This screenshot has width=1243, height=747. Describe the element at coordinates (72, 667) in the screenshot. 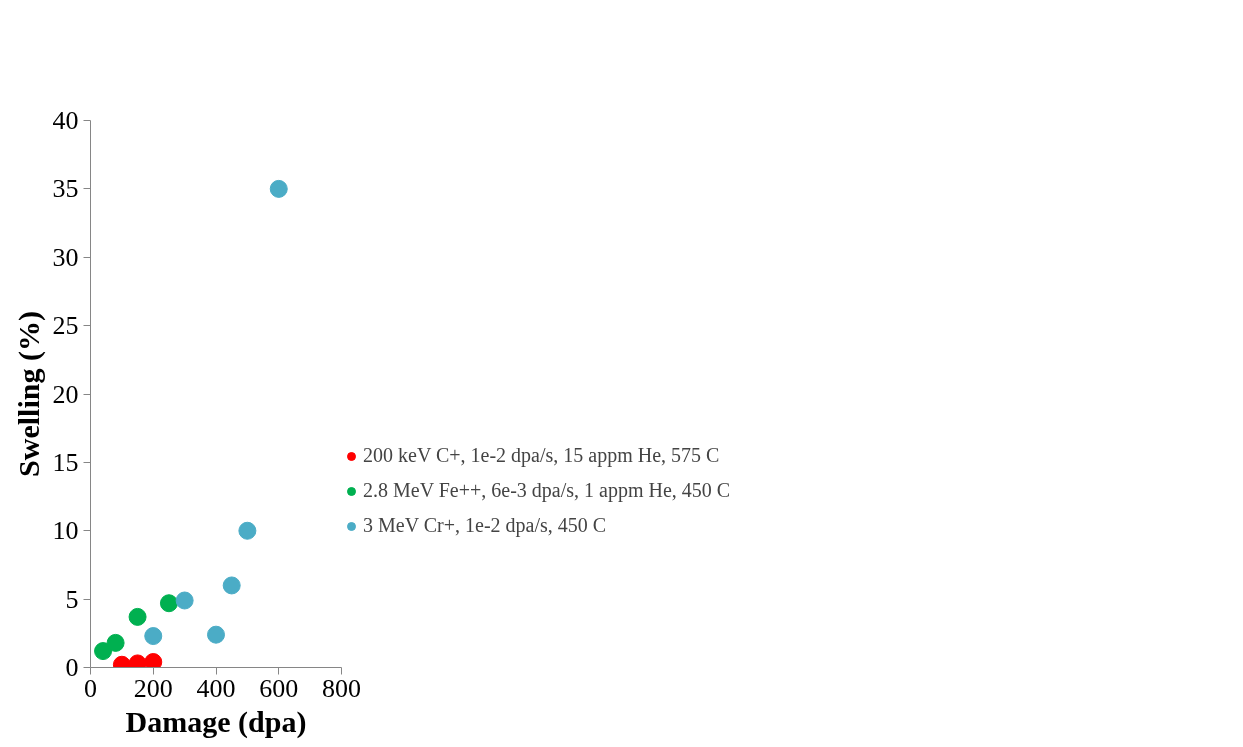

I see `y-tick-label: 0` at that location.